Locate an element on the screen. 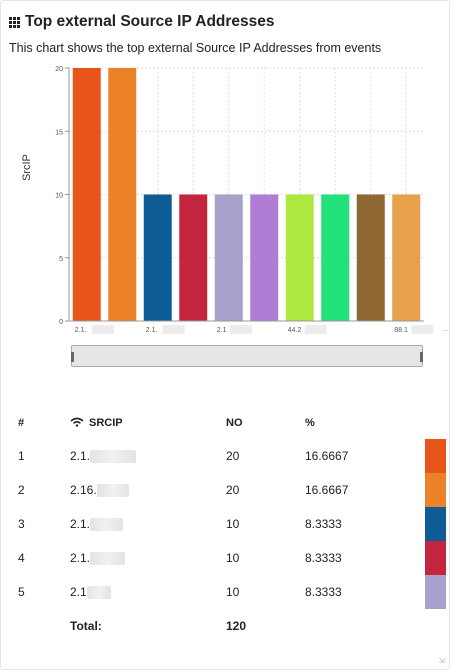 This screenshot has width=450, height=670. x-tick-label: 88.1 is located at coordinates (401, 330).